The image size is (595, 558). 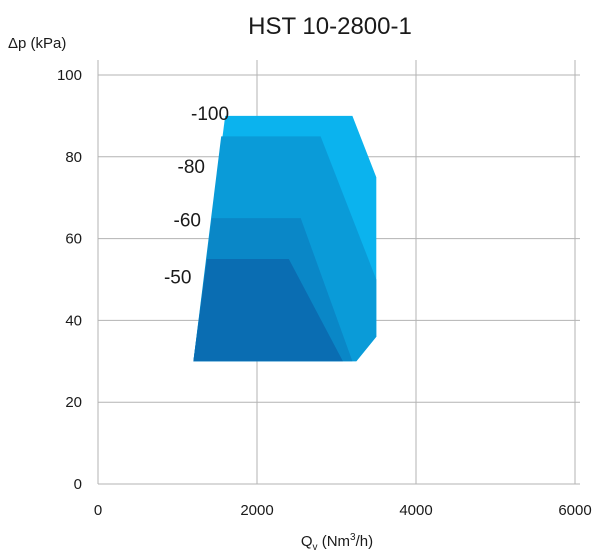 I want to click on x-axis-label-superscript: 3, so click(x=353, y=537).